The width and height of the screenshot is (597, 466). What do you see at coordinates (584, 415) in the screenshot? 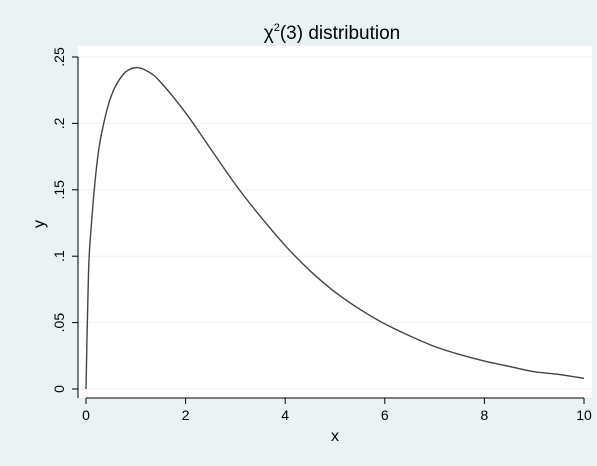
I see `x-tick-label-5: 10` at bounding box center [584, 415].